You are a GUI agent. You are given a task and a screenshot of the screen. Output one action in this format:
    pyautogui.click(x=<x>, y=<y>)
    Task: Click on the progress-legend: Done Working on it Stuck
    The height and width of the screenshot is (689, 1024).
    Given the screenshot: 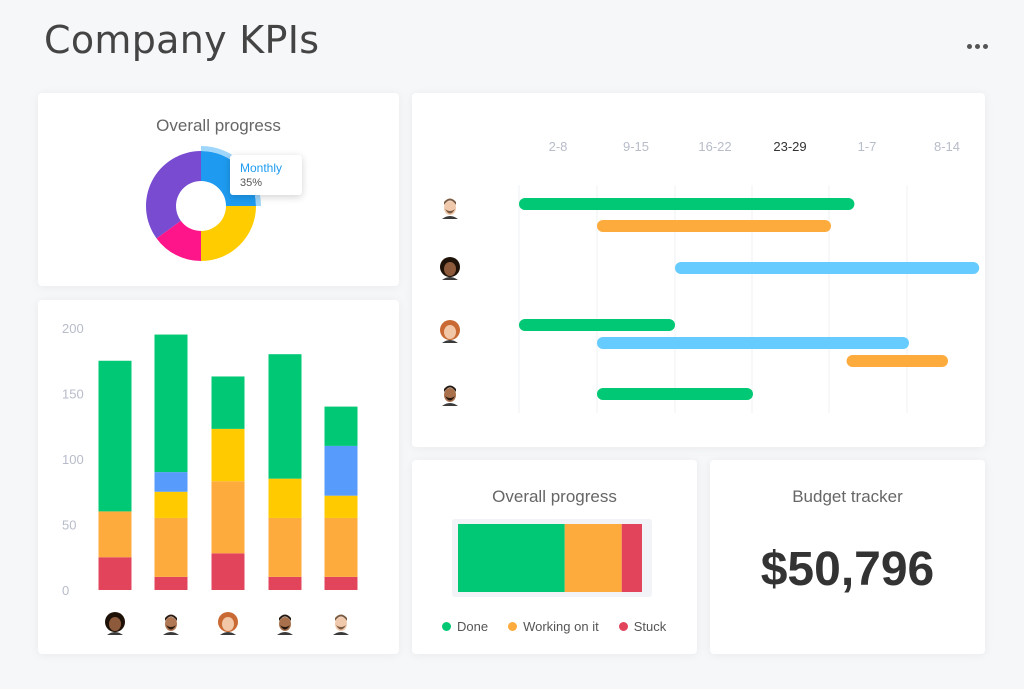 What is the action you would take?
    pyautogui.click(x=554, y=626)
    